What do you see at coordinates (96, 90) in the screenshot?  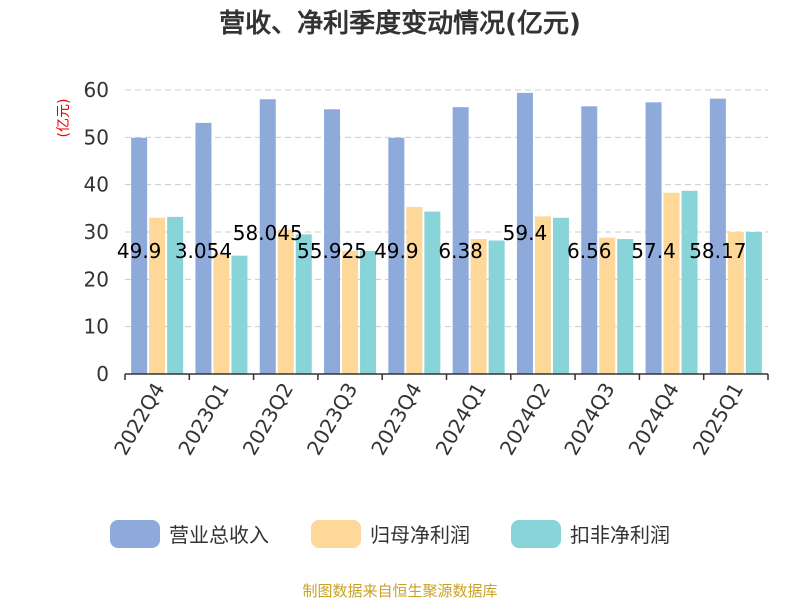 I see `y-tick-label: 60` at bounding box center [96, 90].